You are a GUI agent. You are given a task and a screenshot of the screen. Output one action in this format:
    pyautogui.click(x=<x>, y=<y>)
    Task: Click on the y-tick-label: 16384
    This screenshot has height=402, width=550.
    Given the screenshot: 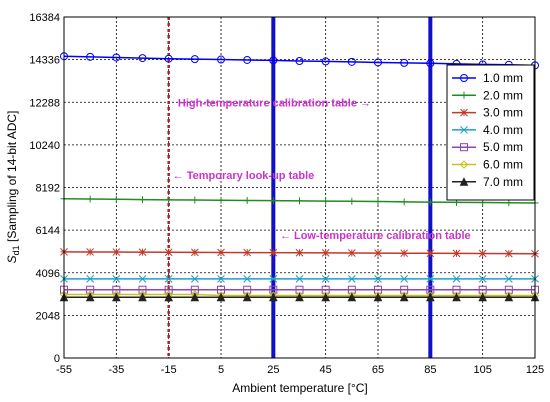 What is the action you would take?
    pyautogui.click(x=44, y=18)
    